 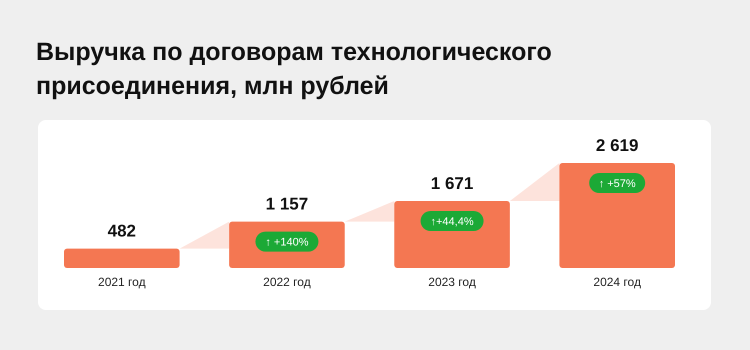 What do you see at coordinates (617, 282) in the screenshot?
I see `x-tick-label: 2024 год` at bounding box center [617, 282].